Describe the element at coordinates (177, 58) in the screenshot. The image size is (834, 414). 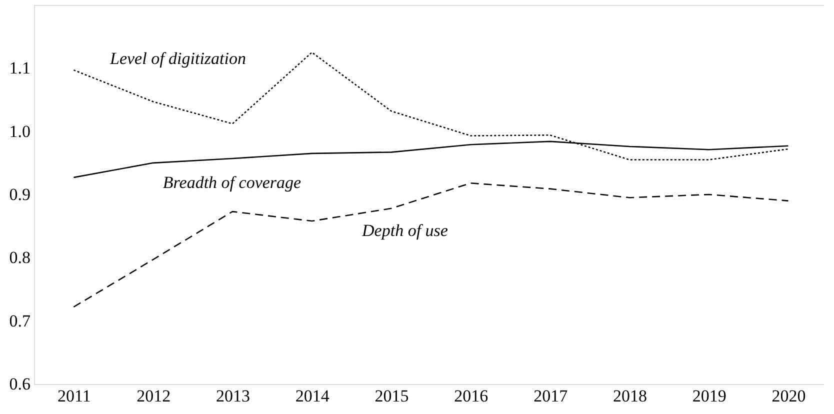
I see `annotation: Level of digitization` at that location.